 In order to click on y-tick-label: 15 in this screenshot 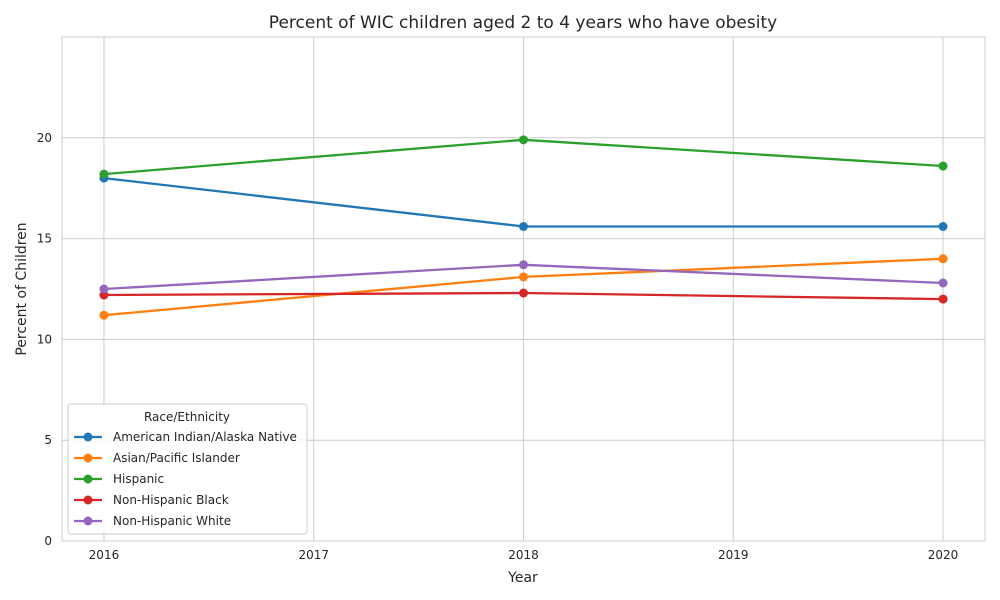, I will do `click(44, 239)`.